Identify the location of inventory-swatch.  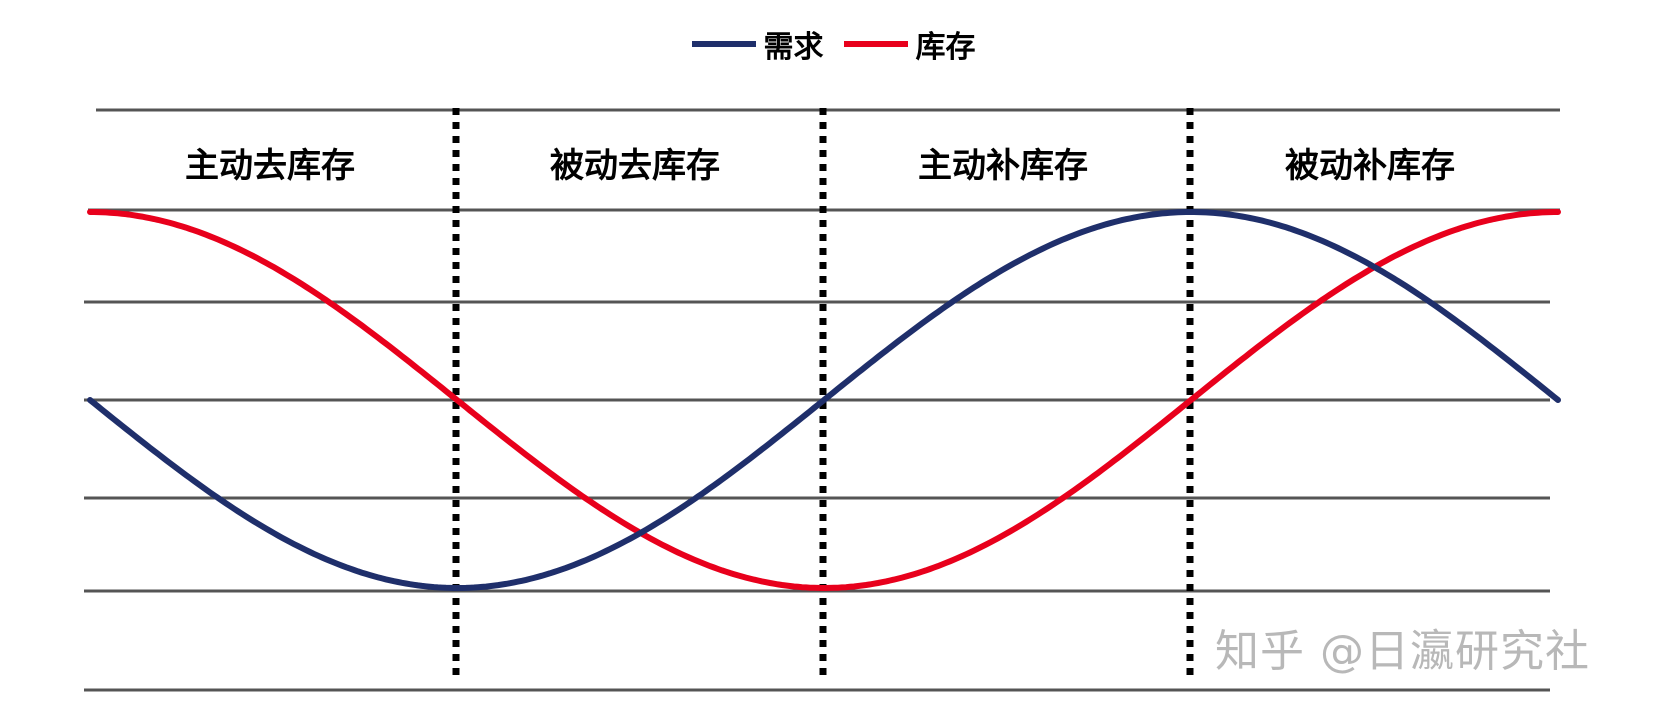
(875, 44).